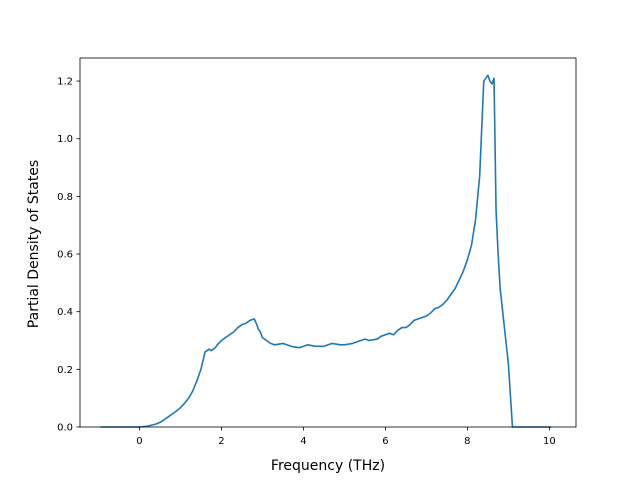 The width and height of the screenshot is (640, 480). What do you see at coordinates (139, 441) in the screenshot?
I see `x-tick-label: 0` at bounding box center [139, 441].